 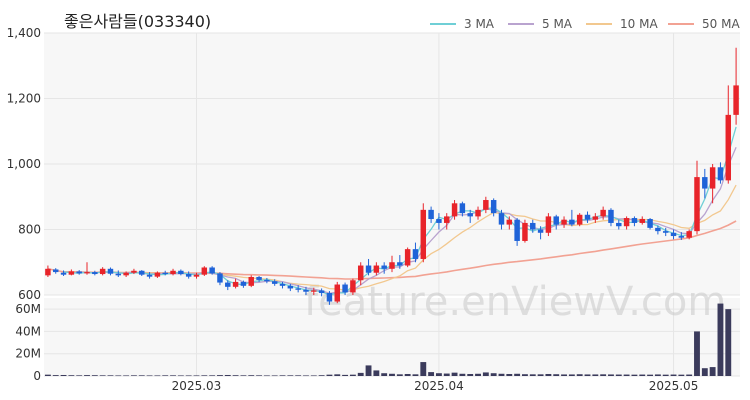 I want to click on legend-item: 5 MA, so click(x=540, y=24).